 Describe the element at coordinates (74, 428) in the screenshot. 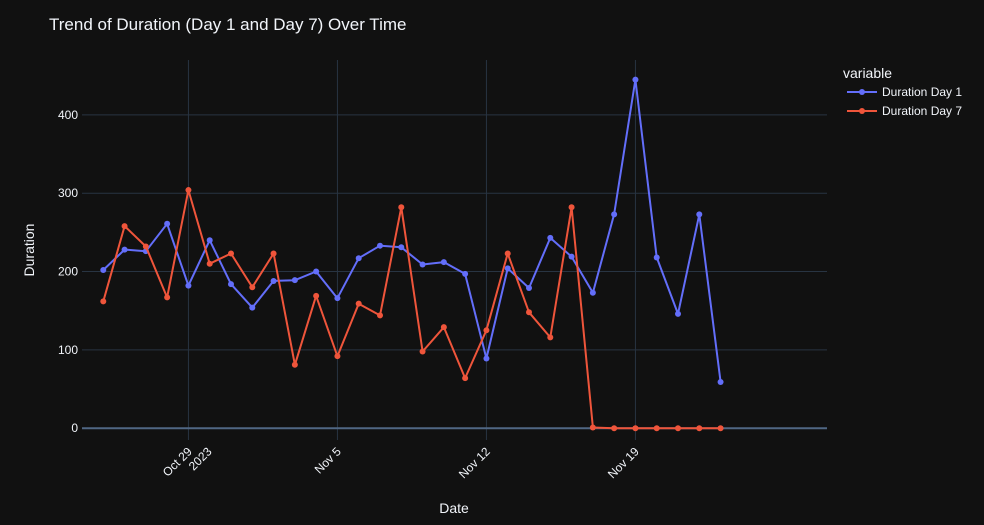

I see `y-tick-label: 0` at that location.